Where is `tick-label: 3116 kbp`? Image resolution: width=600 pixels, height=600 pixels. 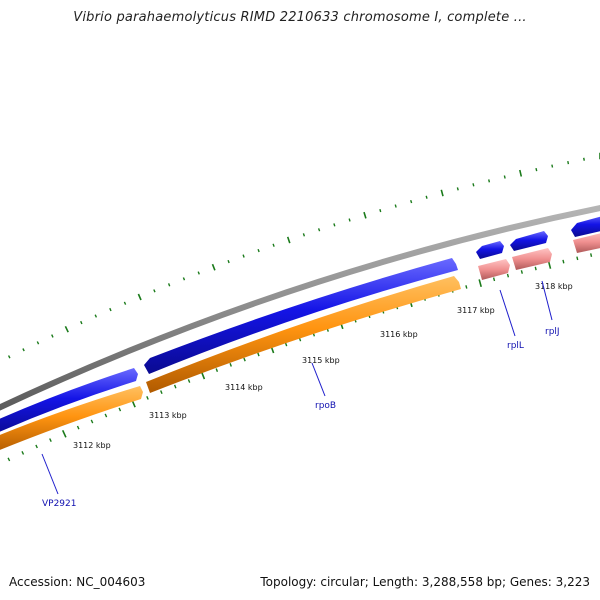 tick-label: 3116 kbp is located at coordinates (399, 334).